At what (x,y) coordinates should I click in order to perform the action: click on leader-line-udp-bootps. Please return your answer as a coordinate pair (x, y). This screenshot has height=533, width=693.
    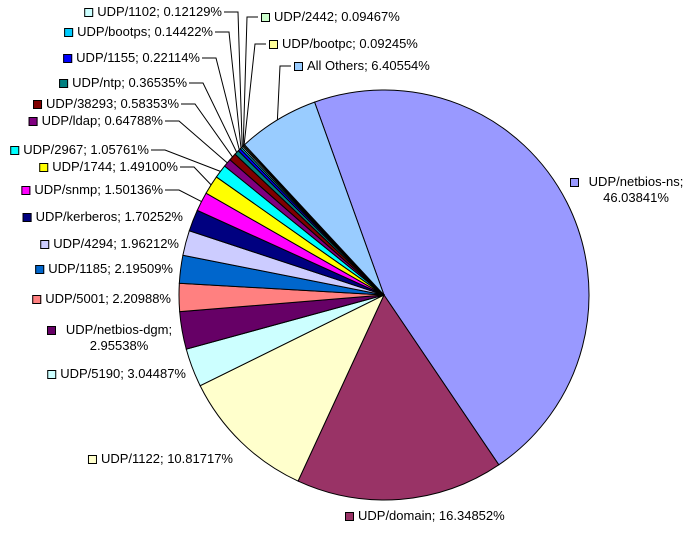
    Looking at the image, I should click on (228, 90).